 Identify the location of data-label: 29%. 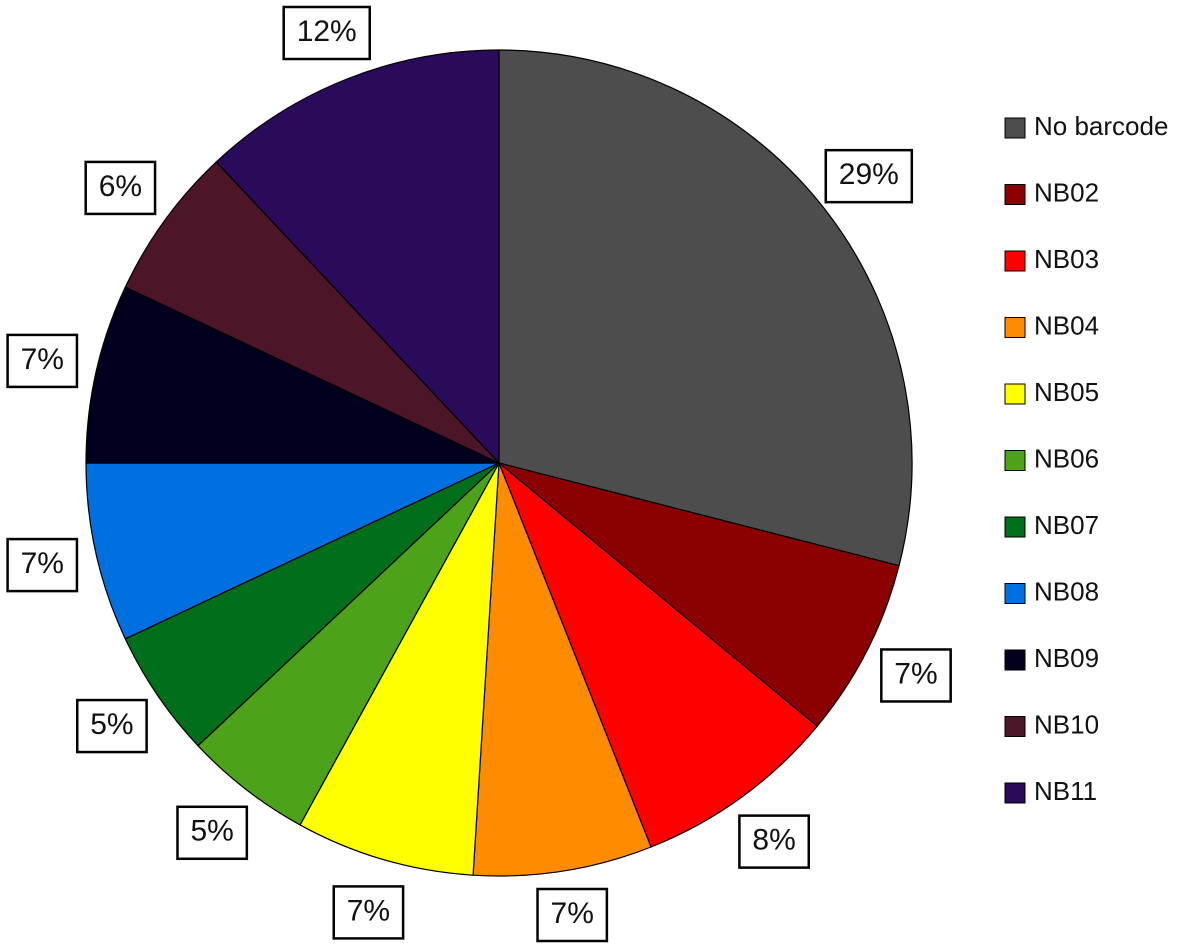
(869, 174).